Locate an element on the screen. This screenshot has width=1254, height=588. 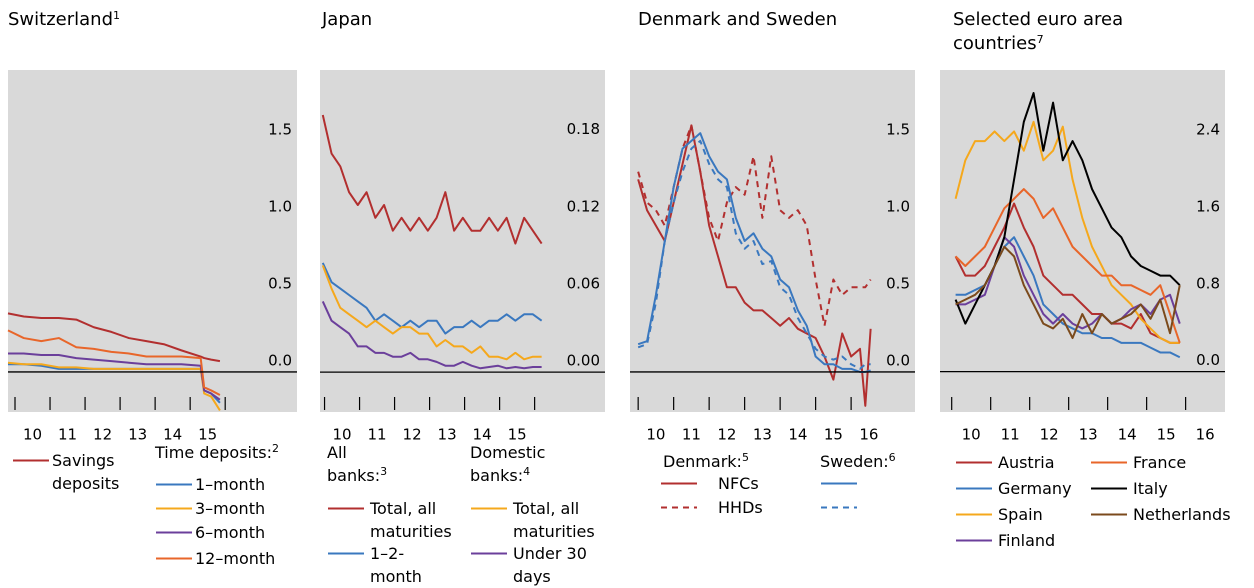
legend-header: Denmark:5 is located at coordinates (723, 461).